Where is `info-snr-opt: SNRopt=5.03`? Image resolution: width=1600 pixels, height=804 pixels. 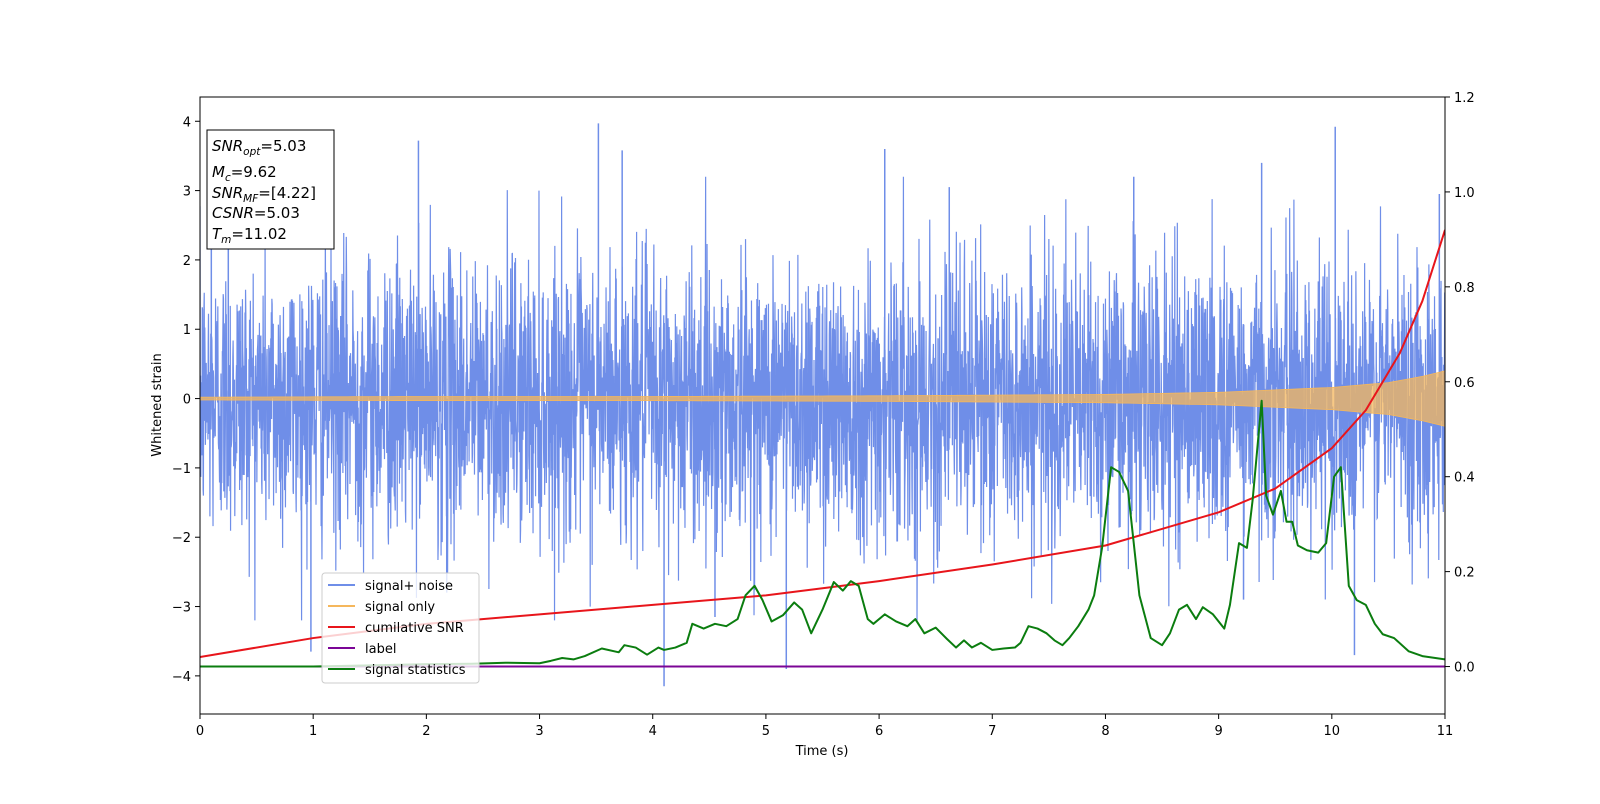
info-snr-opt: SNRopt=5.03 is located at coordinates (259, 147).